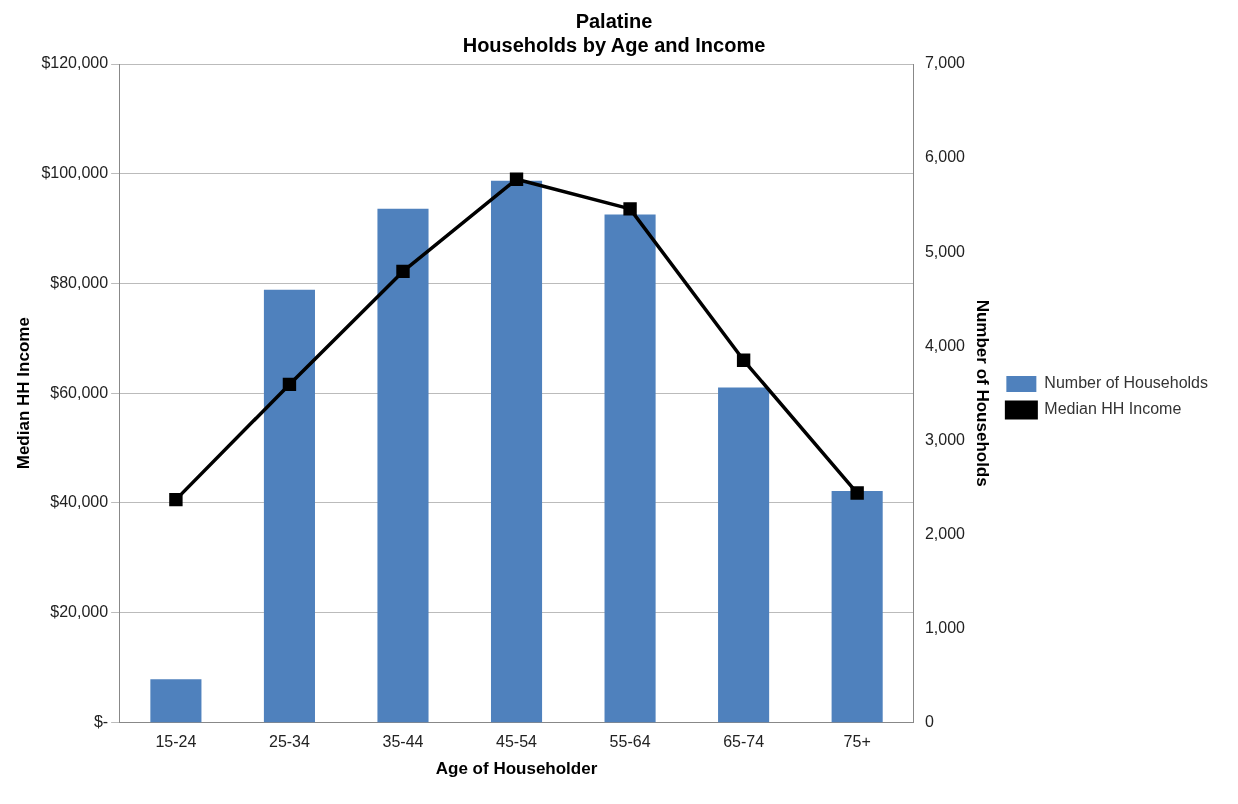  I want to click on y-tick-label: $120,000, so click(75, 63).